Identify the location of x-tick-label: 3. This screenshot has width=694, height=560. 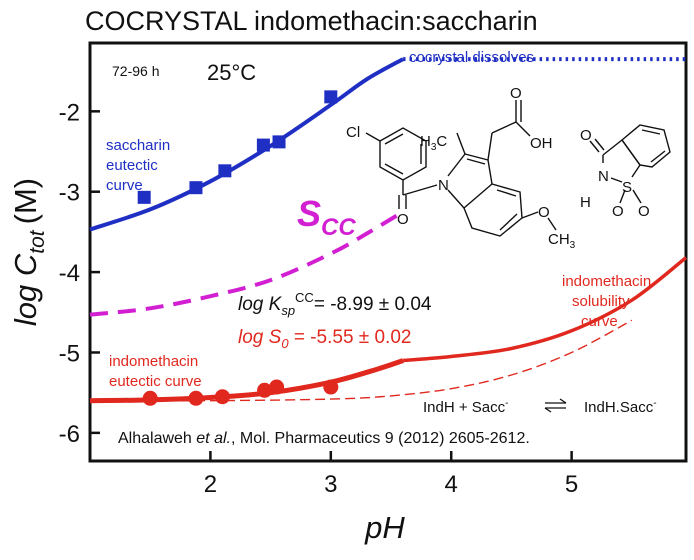
(330, 484).